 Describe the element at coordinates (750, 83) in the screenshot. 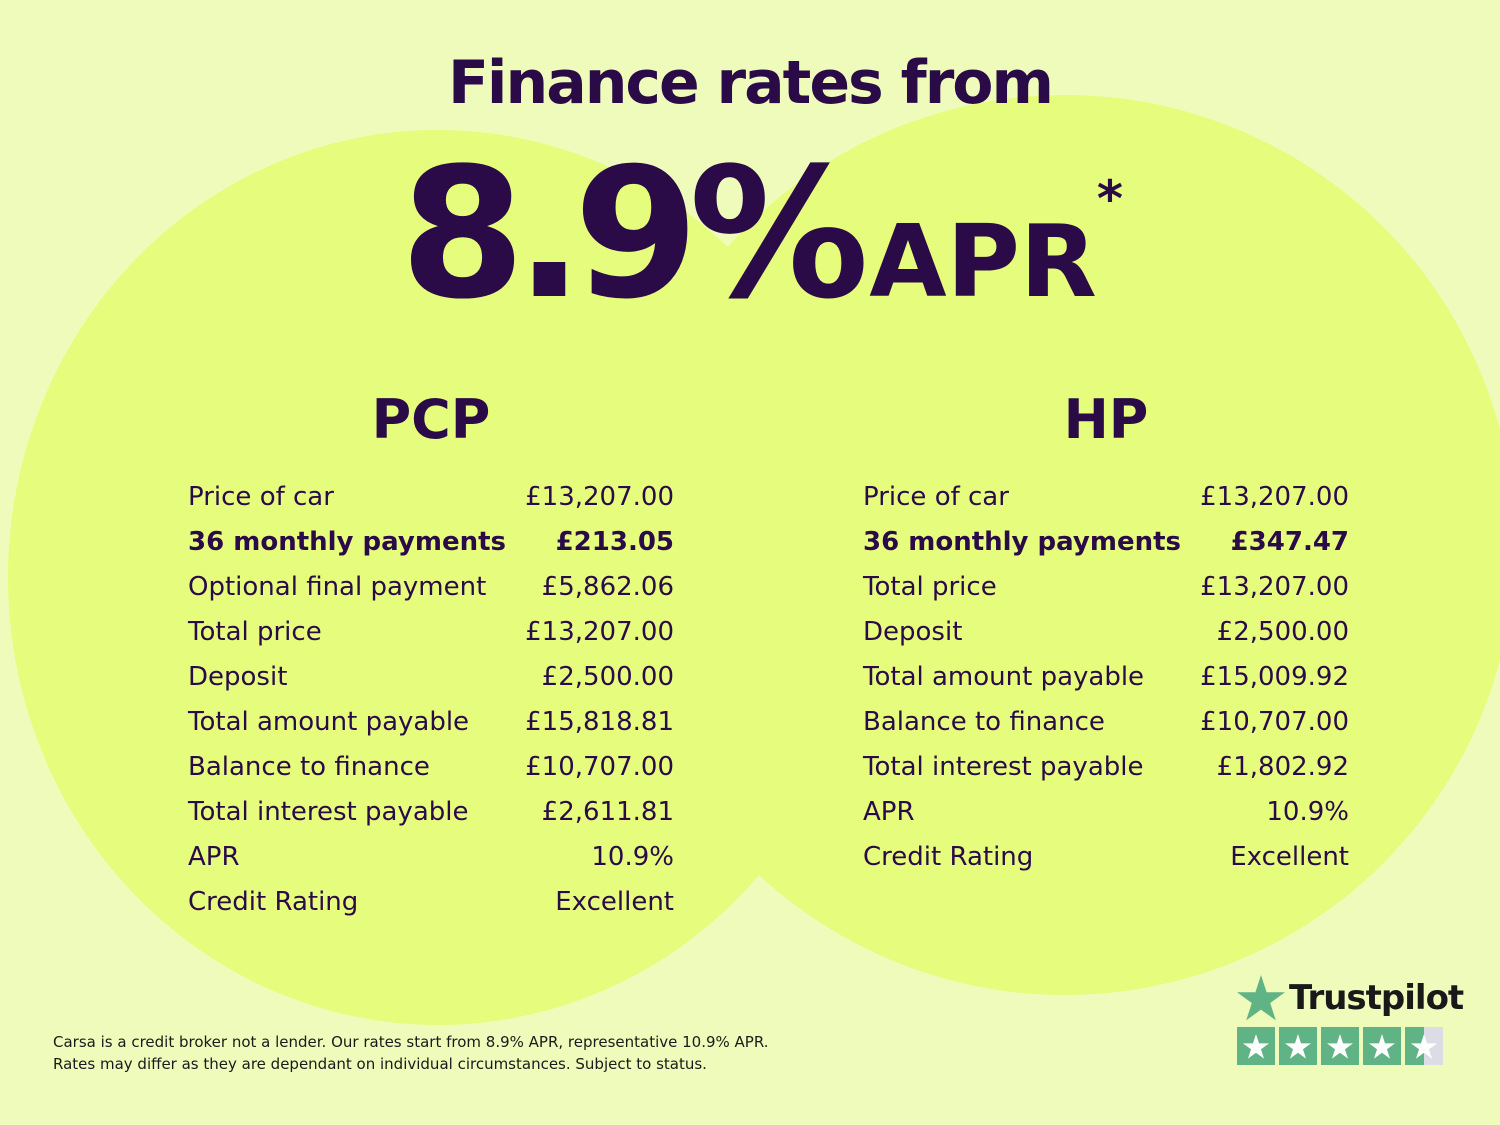

I see `headline: Finance rates from` at that location.